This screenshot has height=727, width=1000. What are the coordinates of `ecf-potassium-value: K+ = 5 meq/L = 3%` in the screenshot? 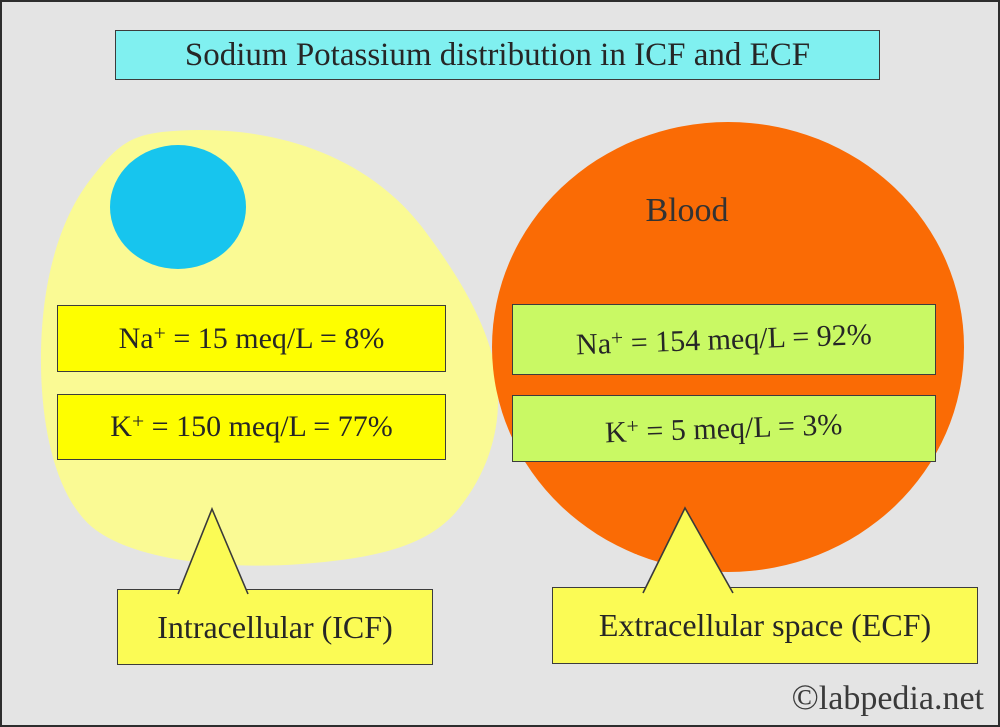 It's located at (724, 428).